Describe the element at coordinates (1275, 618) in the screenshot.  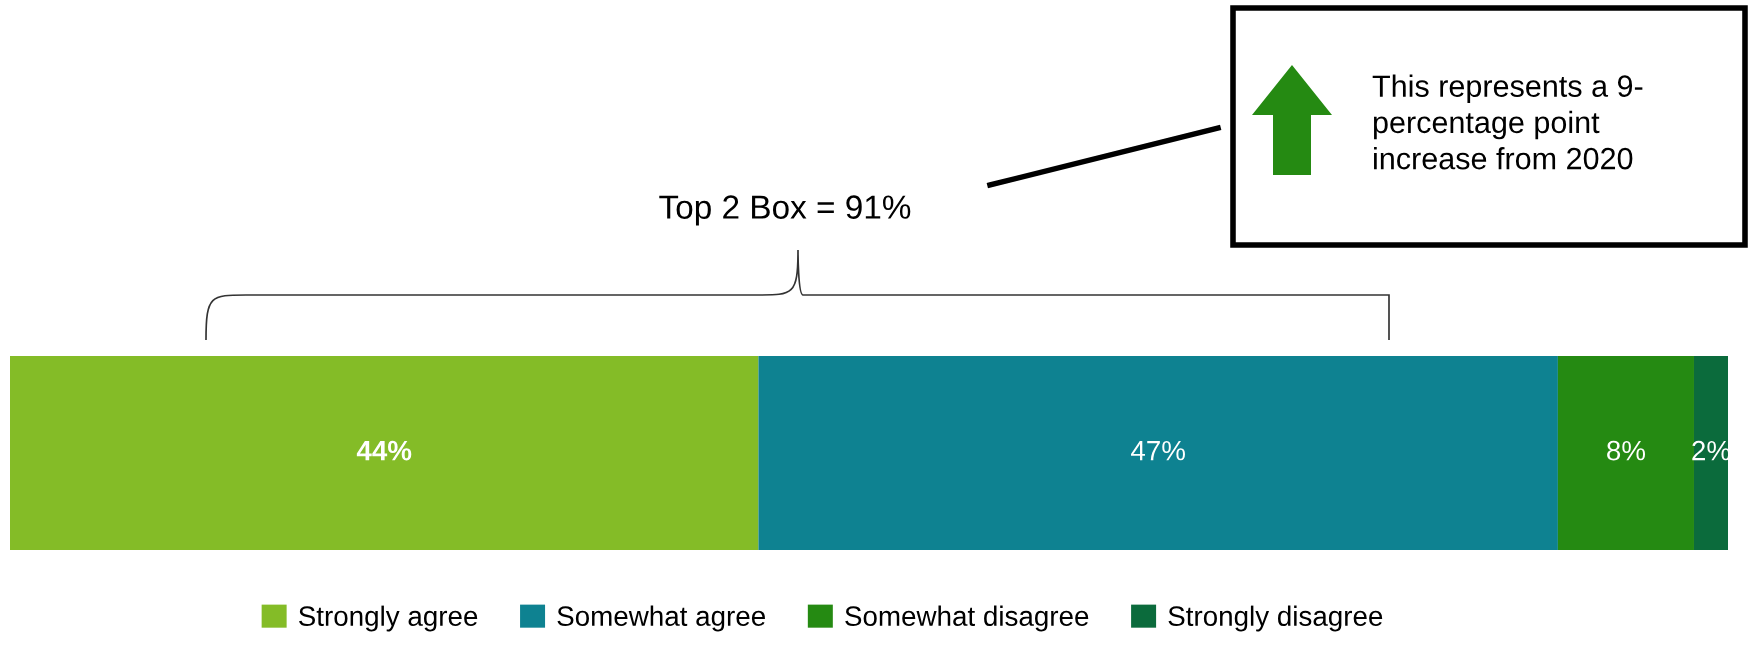
I see `legend-label: Strongly disagree` at that location.